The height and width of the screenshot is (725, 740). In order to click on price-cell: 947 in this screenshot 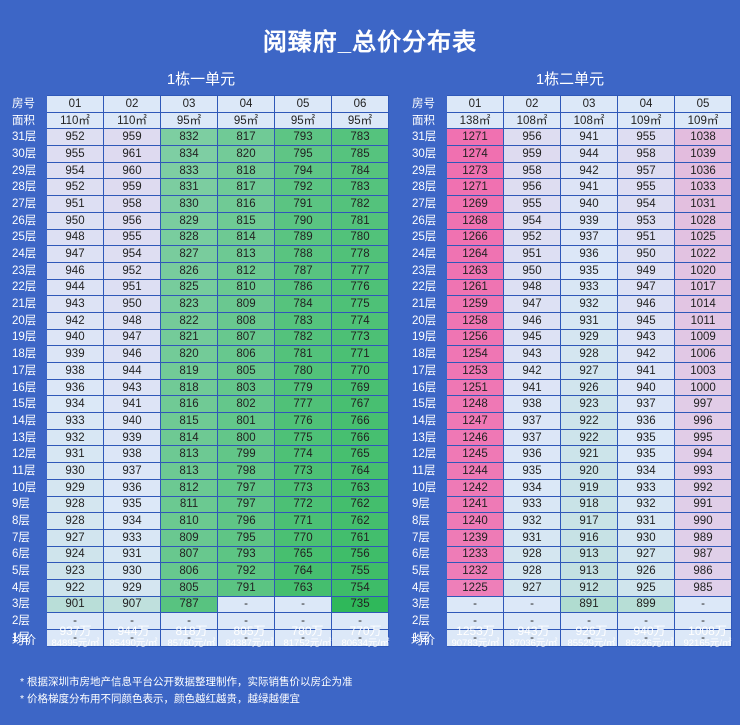, I will do `click(646, 287)`.